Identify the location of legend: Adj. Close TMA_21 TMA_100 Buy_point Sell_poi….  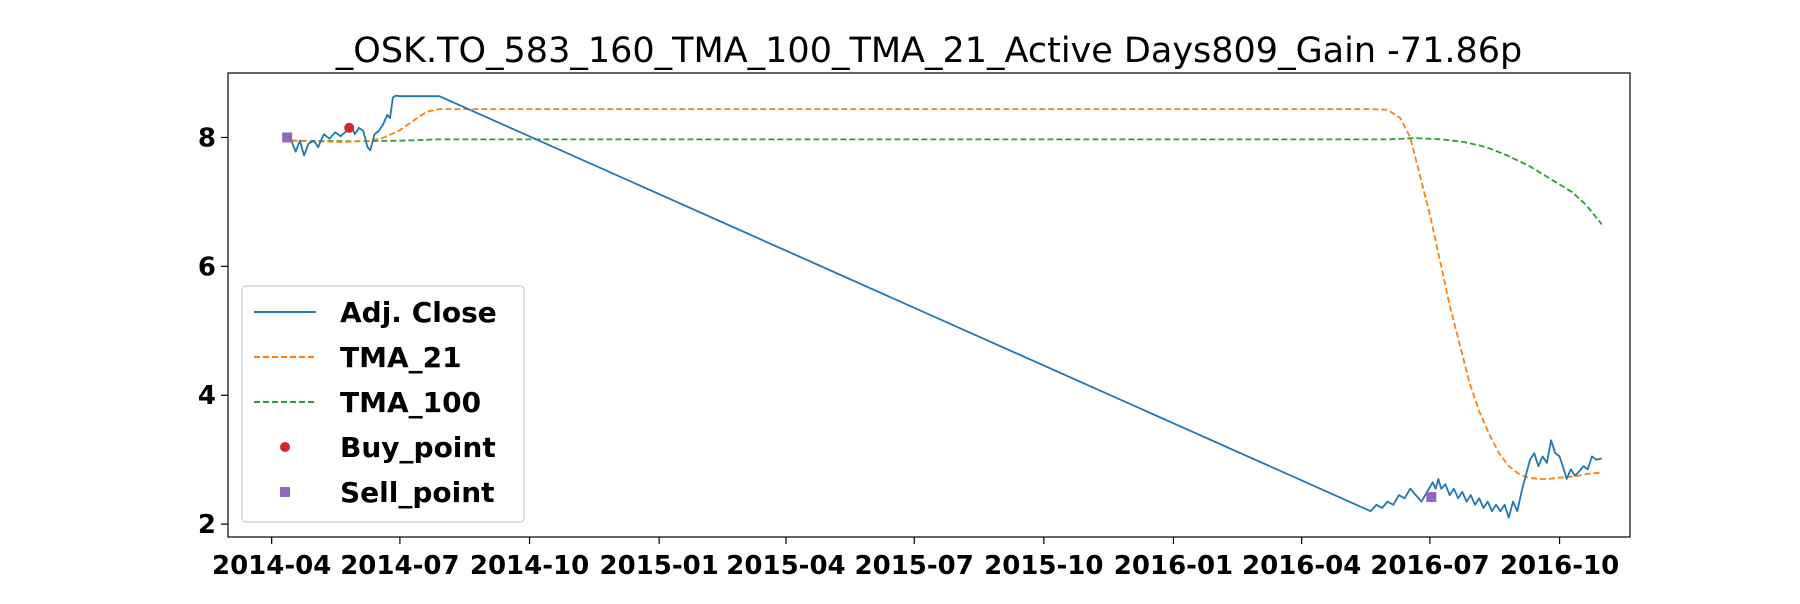
(383, 404).